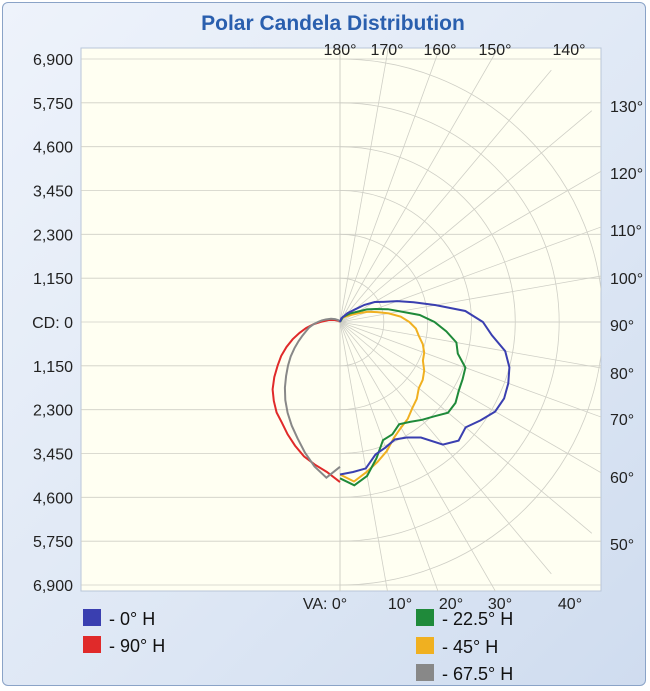 The image size is (650, 691). Describe the element at coordinates (622, 545) in the screenshot. I see `right-angle-tick-label: 50°` at that location.